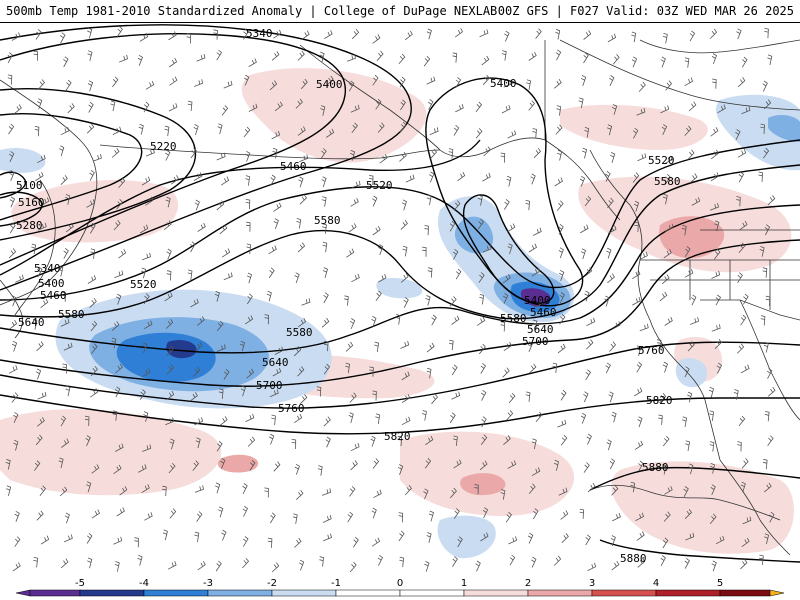  Describe the element at coordinates (399, 288) in the screenshot. I see `cold-anomaly-mid-pacific` at that location.